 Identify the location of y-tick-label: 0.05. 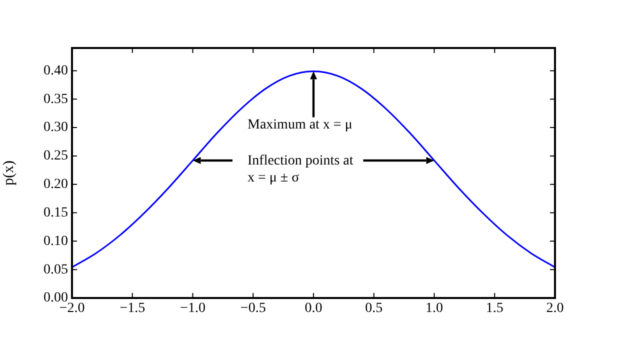
(56, 270).